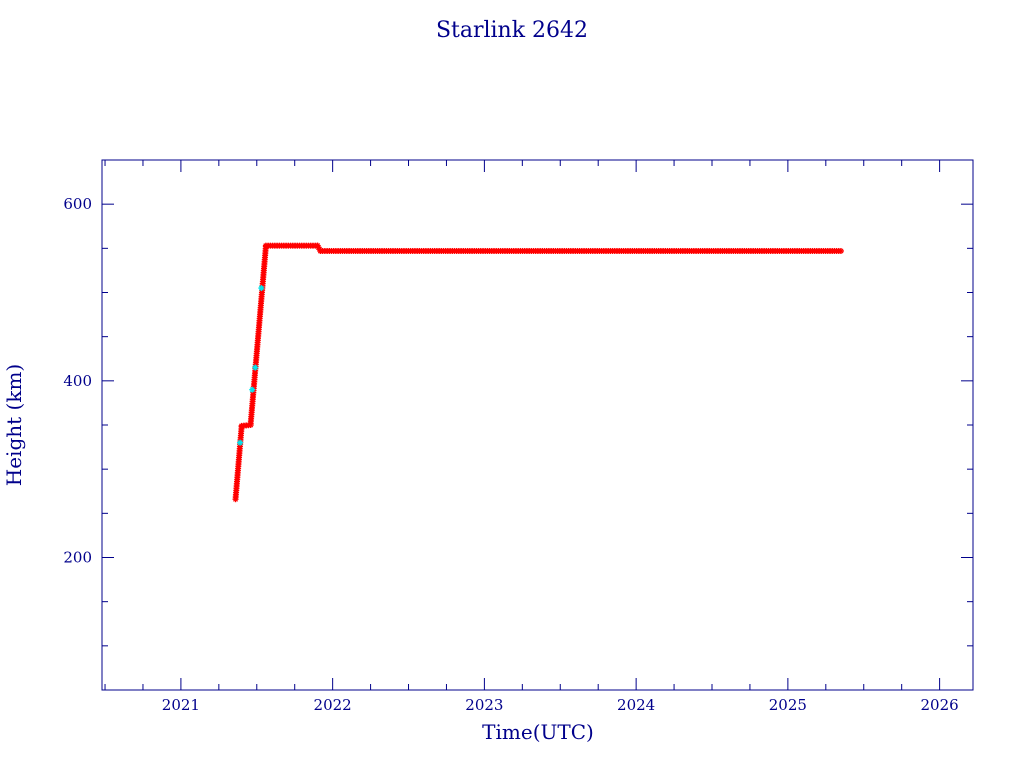 The width and height of the screenshot is (1024, 768). What do you see at coordinates (77, 204) in the screenshot?
I see `y-tick-label: 600` at bounding box center [77, 204].